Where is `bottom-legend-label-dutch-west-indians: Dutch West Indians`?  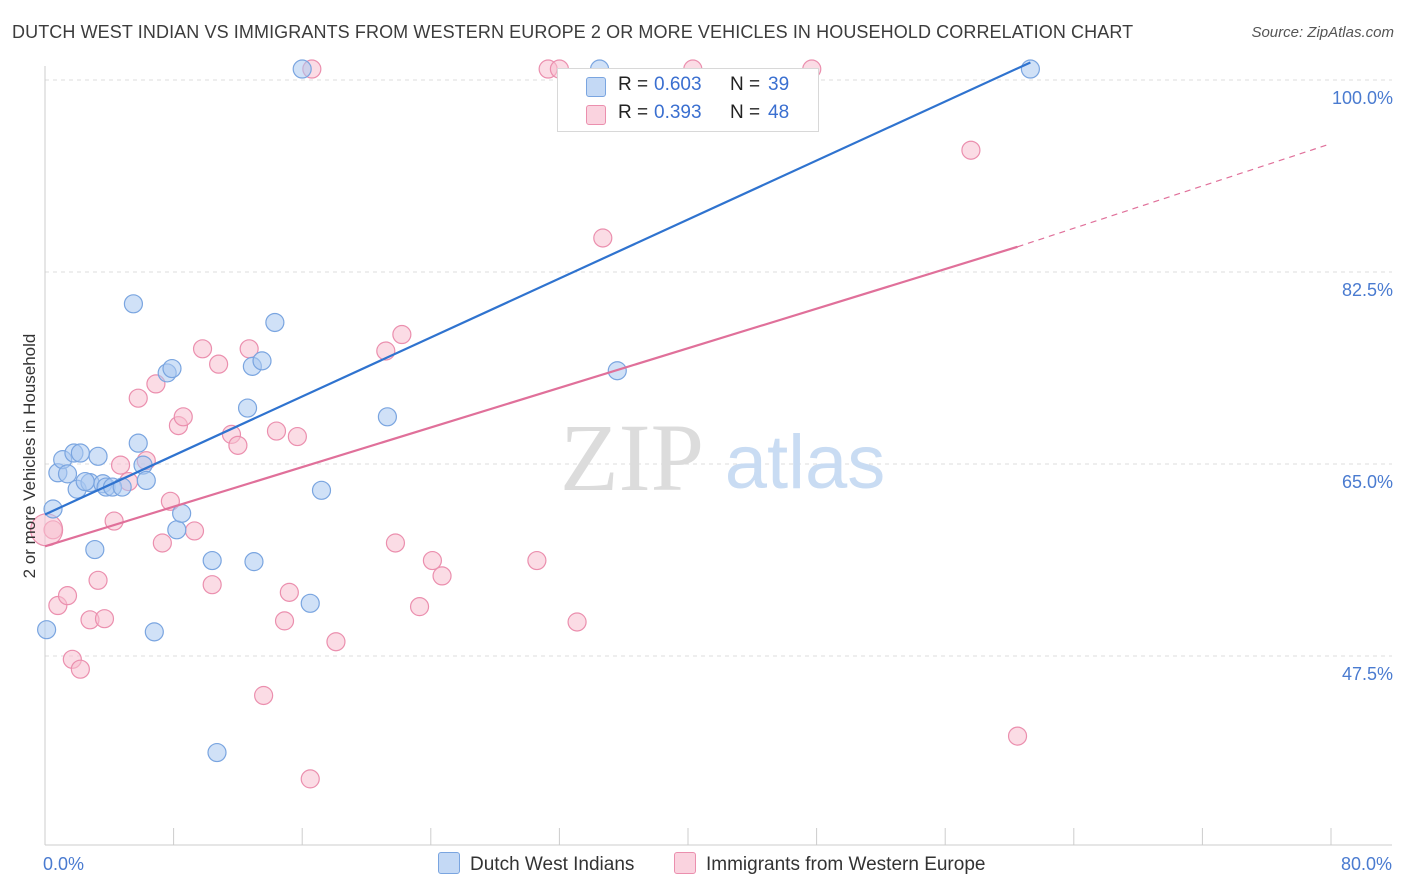
bottom-legend-label-dutch-west-indians: Dutch West Indians is located at coordinates (552, 864).